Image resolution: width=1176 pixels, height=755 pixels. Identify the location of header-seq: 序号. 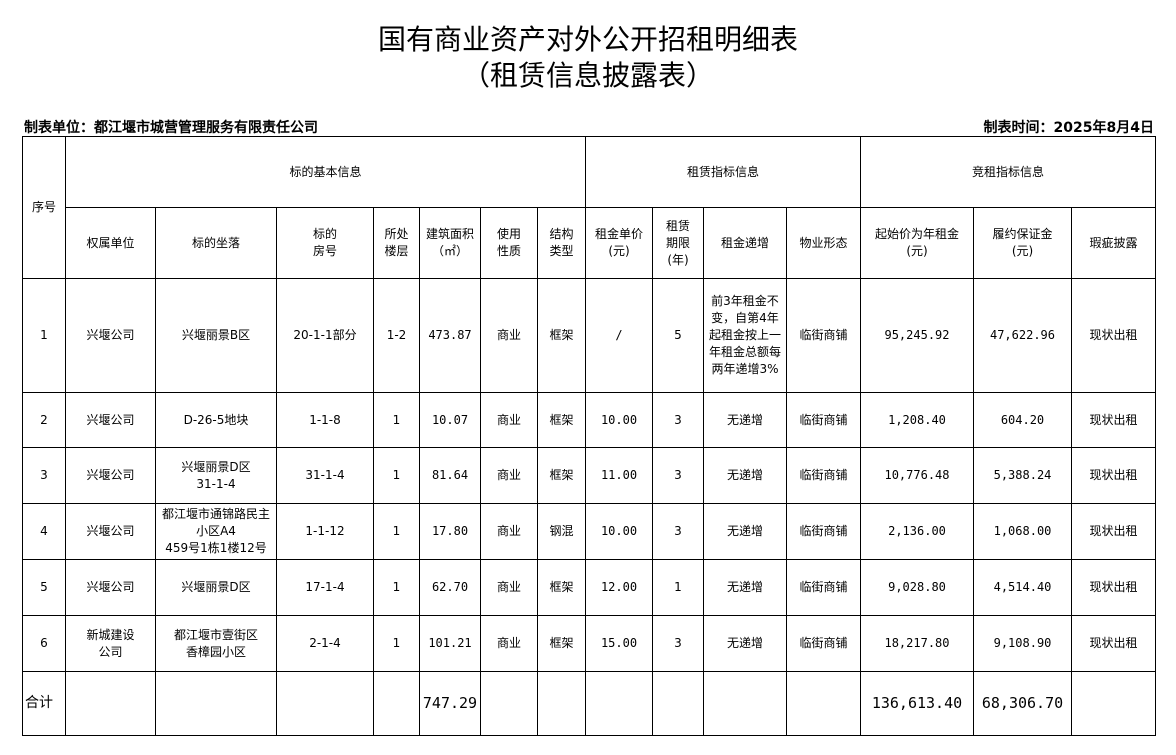
(44, 207).